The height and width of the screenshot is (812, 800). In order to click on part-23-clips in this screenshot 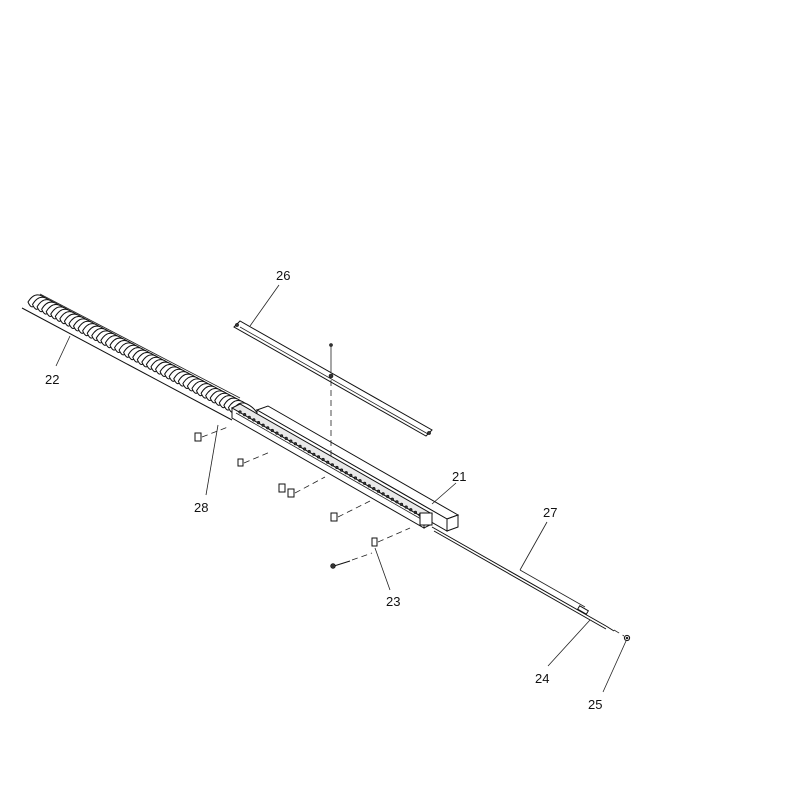, I will do `click(302, 497)`.